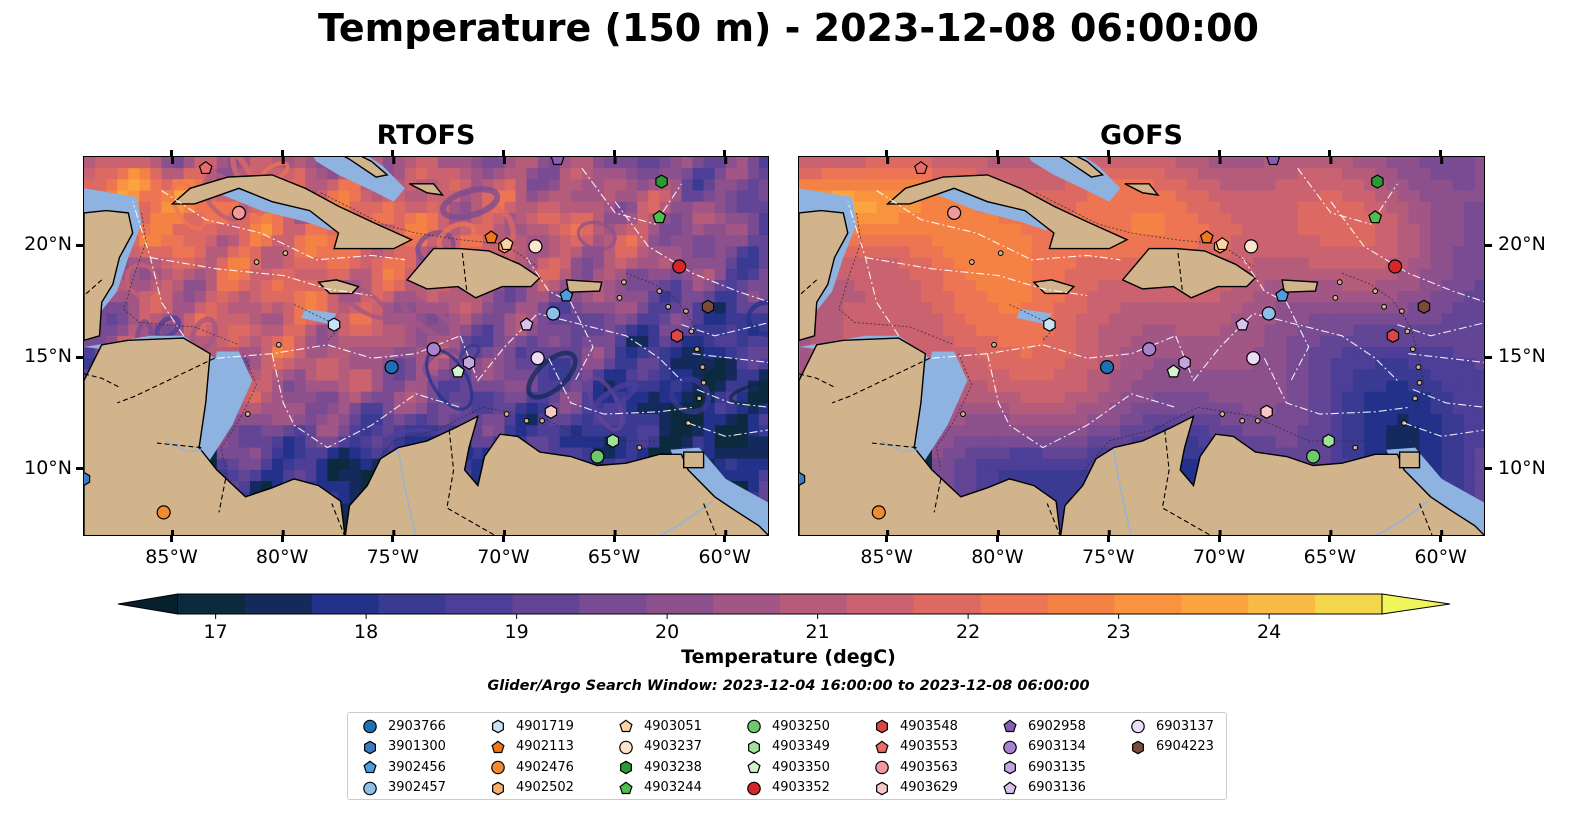 This screenshot has width=1577, height=827. I want to click on legend-item-3902457: 3902457, so click(404, 788).